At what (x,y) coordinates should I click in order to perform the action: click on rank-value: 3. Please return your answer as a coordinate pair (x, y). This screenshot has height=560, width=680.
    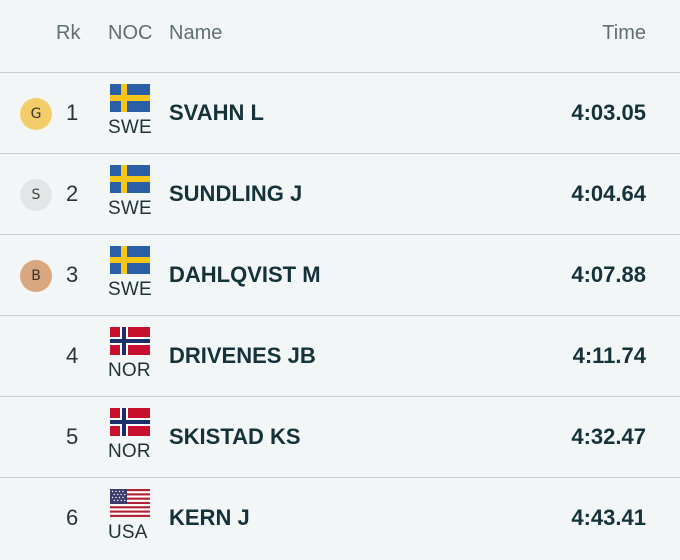
    Looking at the image, I should click on (72, 274).